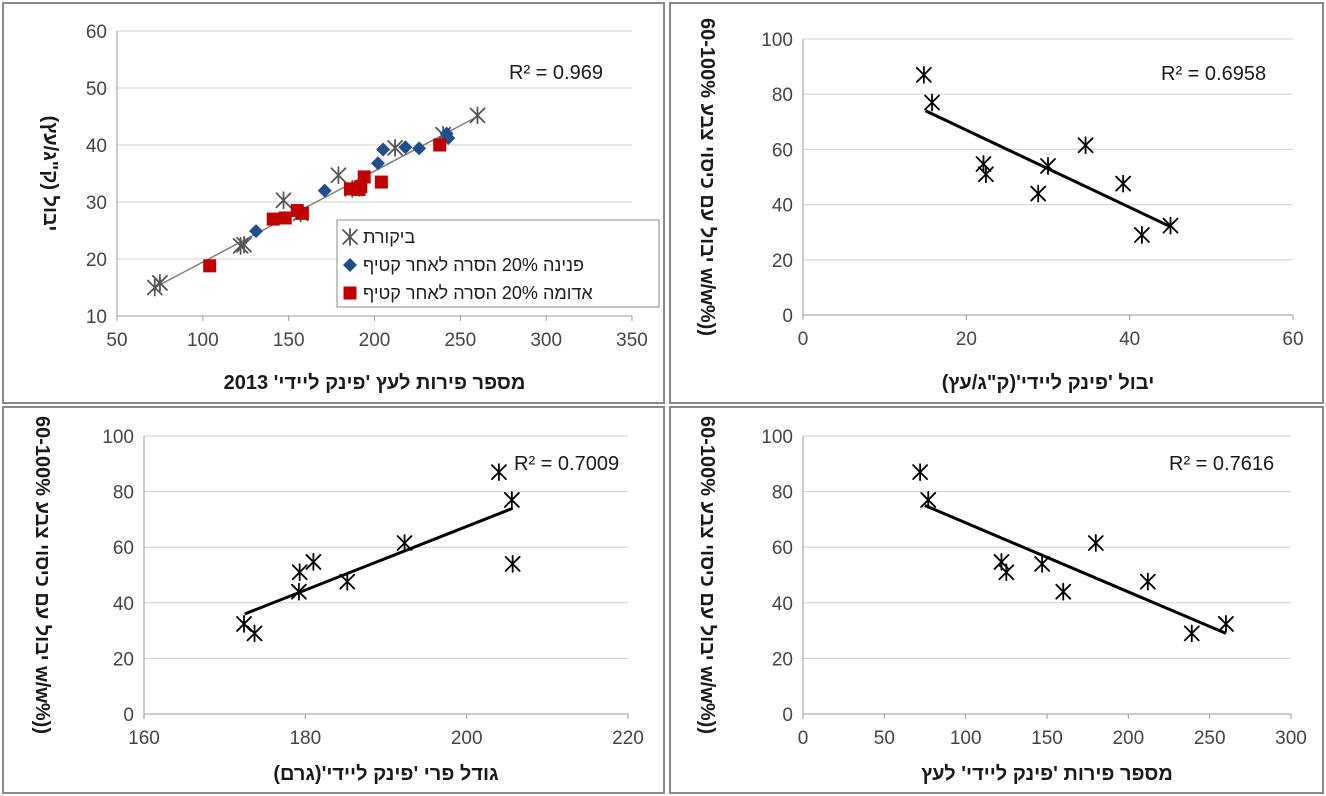 The image size is (1326, 796). What do you see at coordinates (966, 738) in the screenshot?
I see `x-tick-label: 100` at bounding box center [966, 738].